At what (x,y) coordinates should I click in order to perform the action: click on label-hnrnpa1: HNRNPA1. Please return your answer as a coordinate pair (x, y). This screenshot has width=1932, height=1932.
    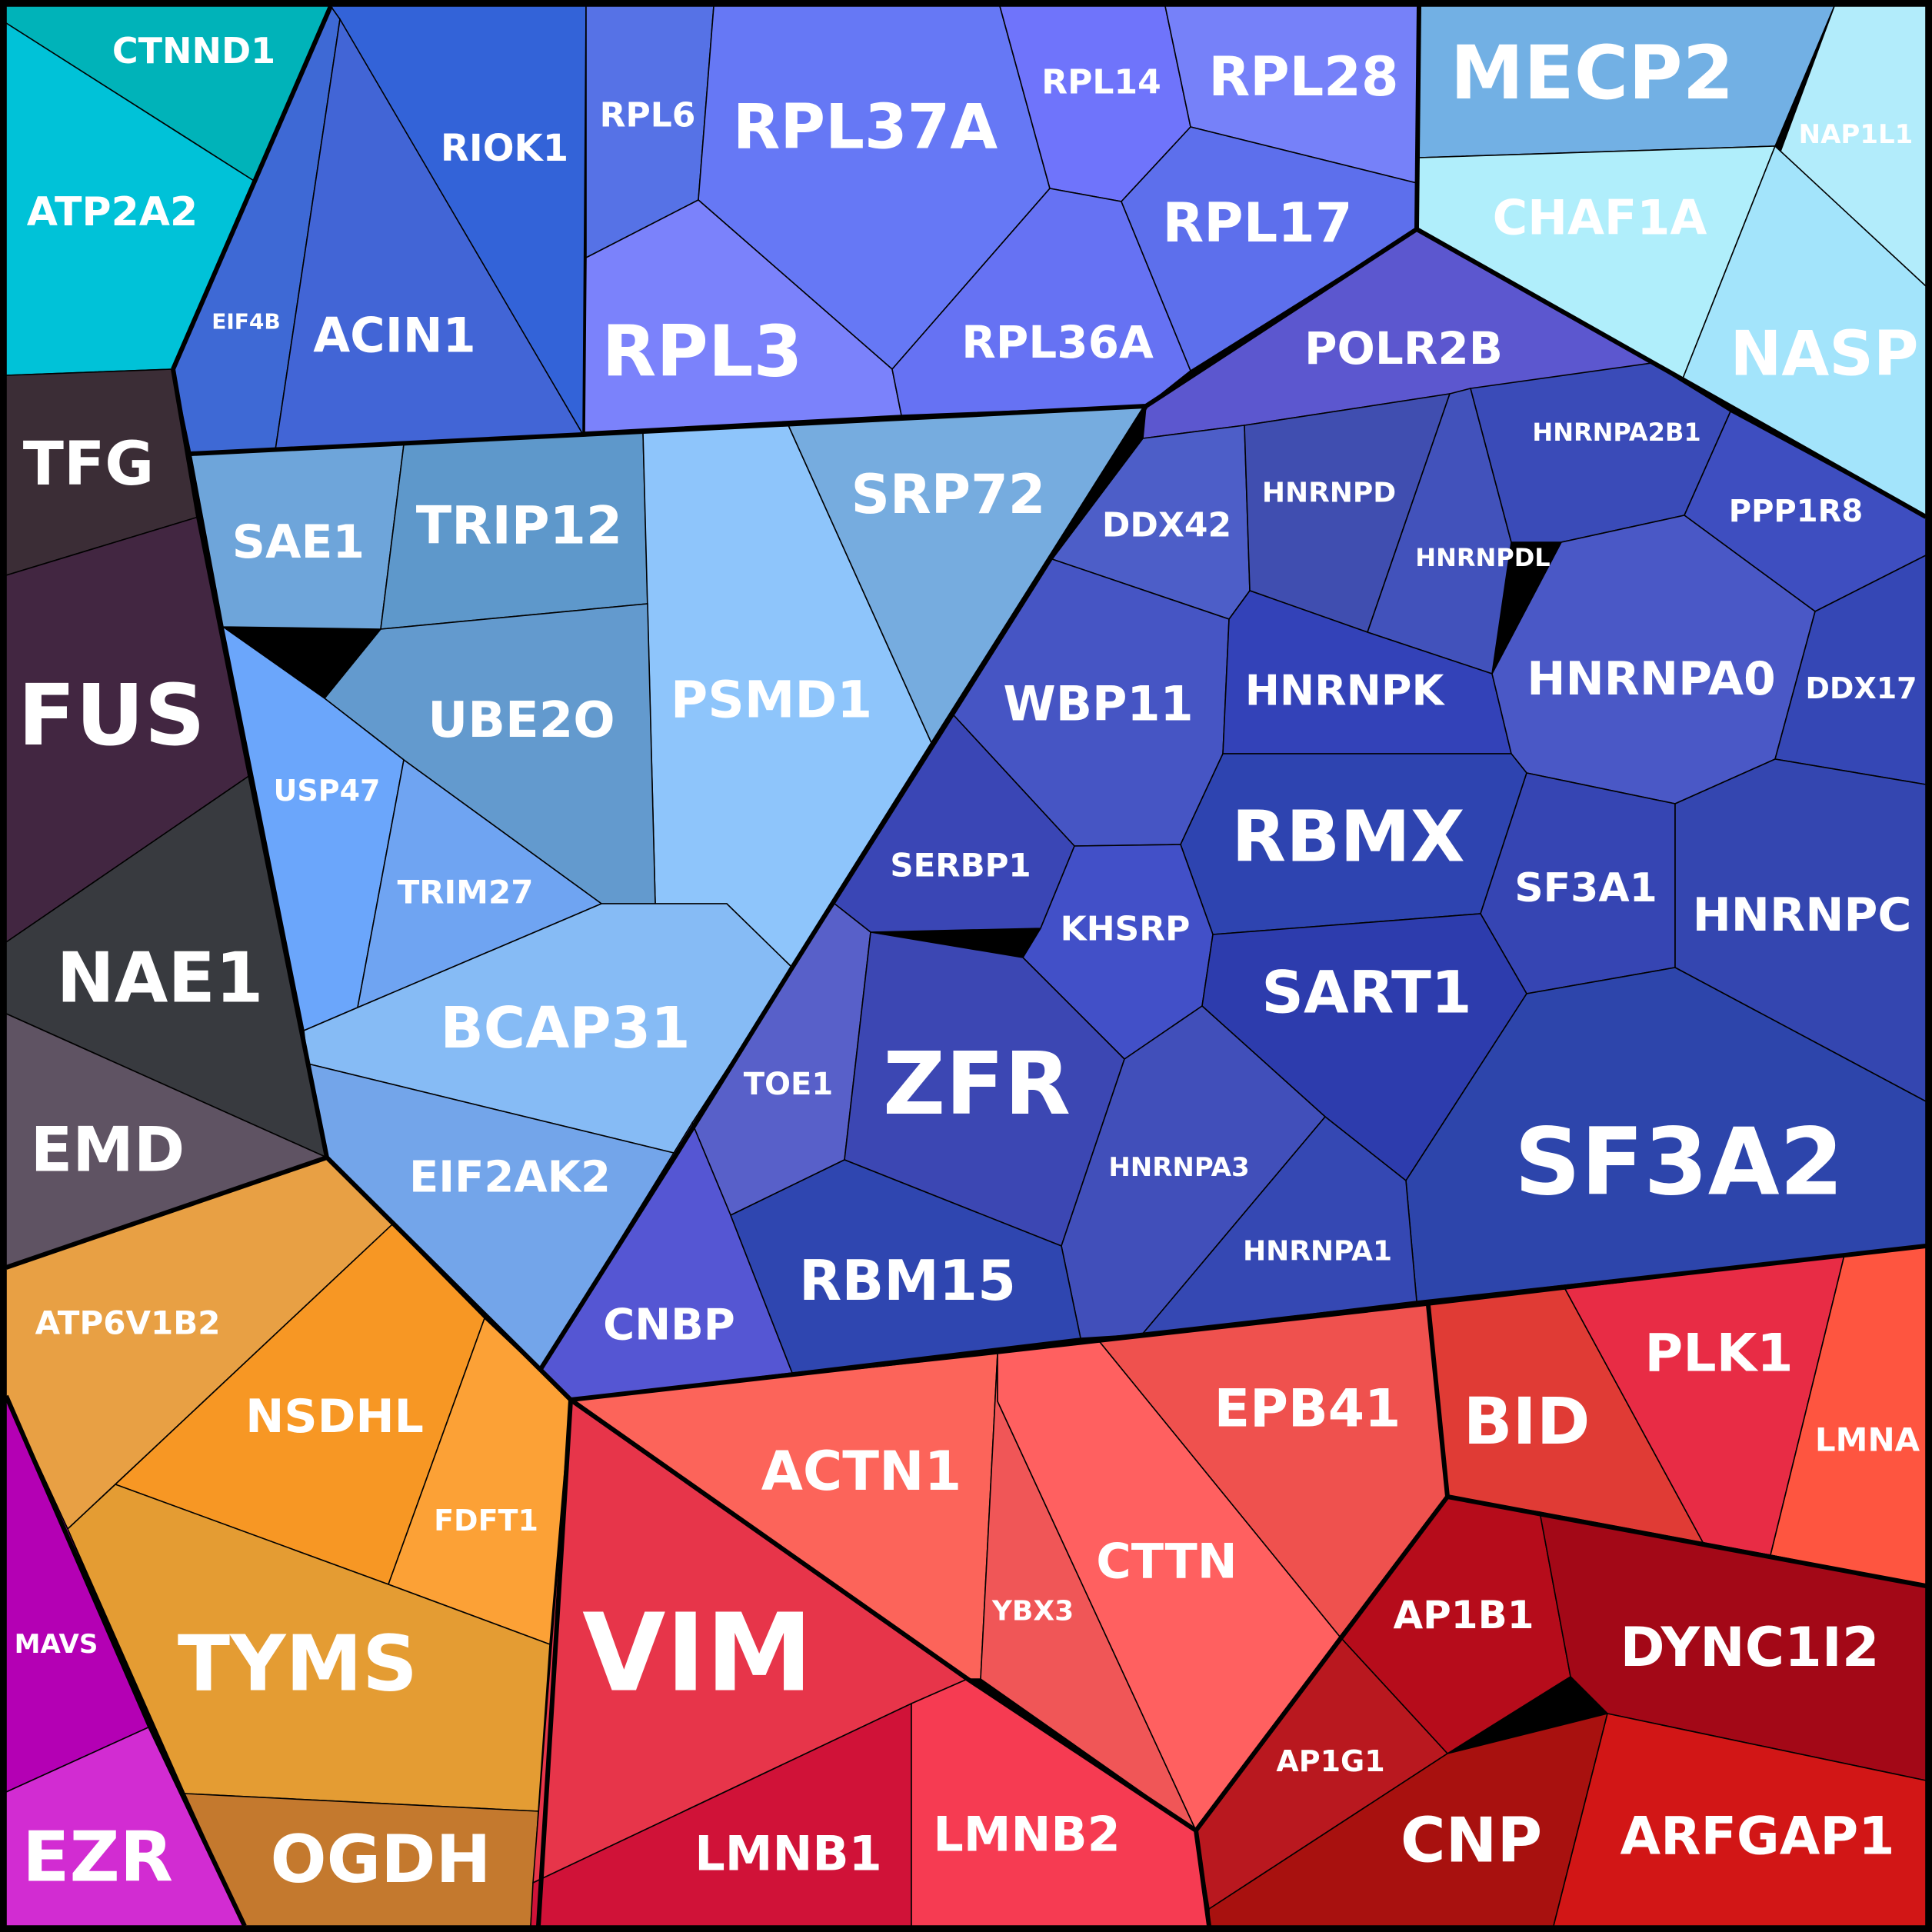
    Looking at the image, I should click on (1317, 1251).